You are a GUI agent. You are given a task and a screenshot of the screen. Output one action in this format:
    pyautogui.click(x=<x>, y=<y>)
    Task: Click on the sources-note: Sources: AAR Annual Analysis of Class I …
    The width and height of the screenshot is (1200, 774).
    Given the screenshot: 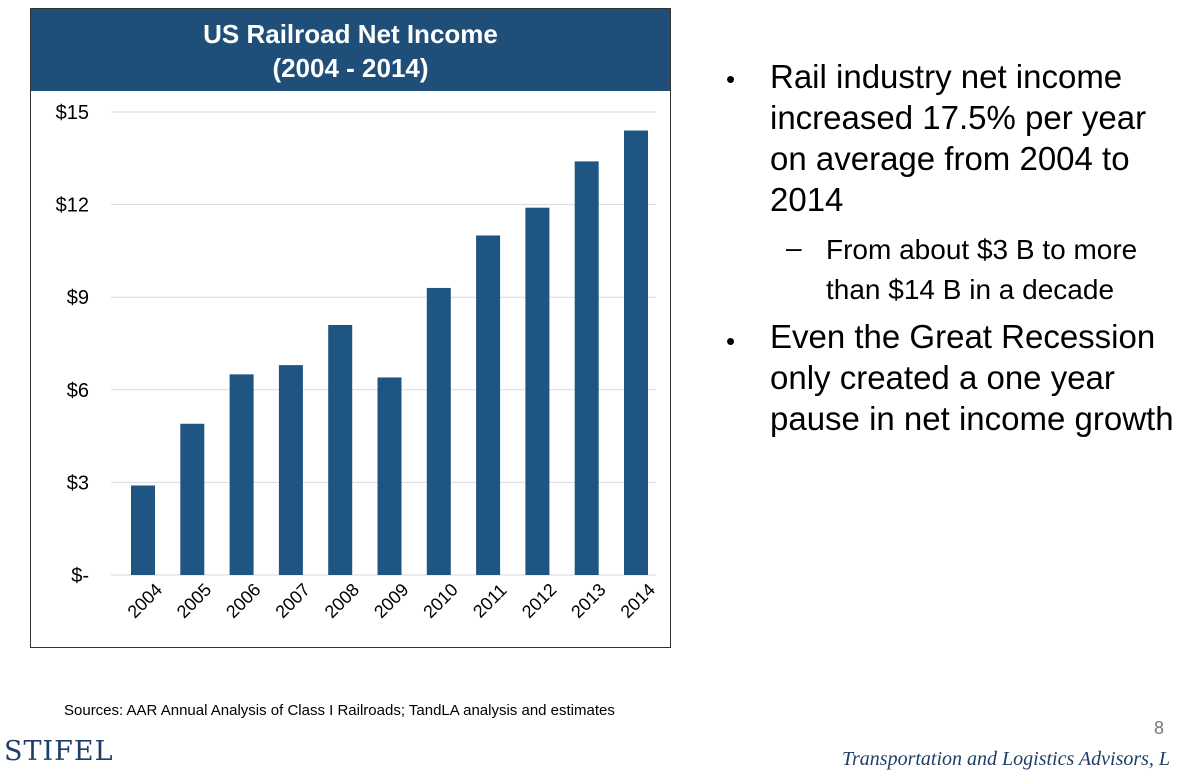 What is the action you would take?
    pyautogui.click(x=339, y=710)
    